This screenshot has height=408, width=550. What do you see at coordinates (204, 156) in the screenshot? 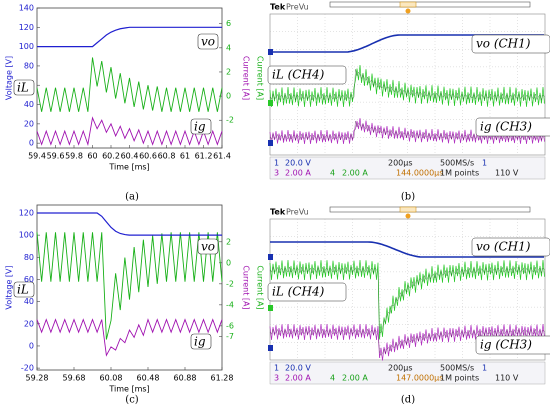
I see `x-tick-label: 61.2` at bounding box center [204, 156].